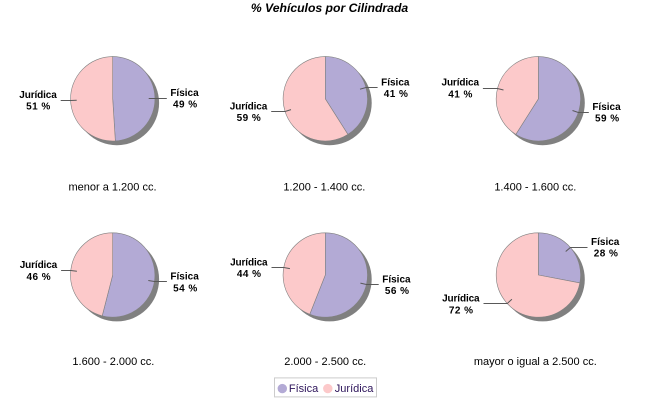  I want to click on svg-text: 1.200 - 1.400 cc., so click(324, 188).